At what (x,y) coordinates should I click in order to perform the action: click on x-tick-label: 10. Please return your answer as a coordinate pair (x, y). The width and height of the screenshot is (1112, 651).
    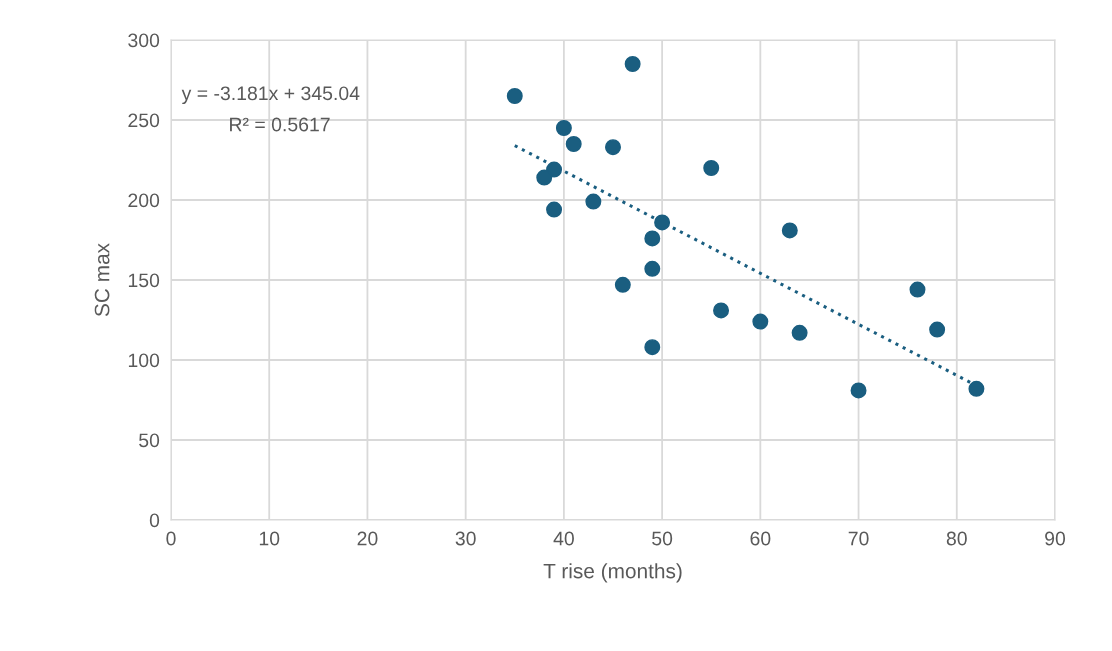
    Looking at the image, I should click on (269, 538).